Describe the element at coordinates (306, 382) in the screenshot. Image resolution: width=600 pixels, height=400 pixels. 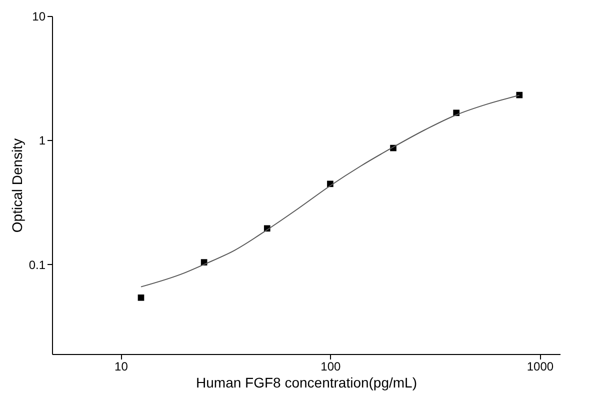
I see `x-axis-title: Human FGF8 concentration(pg/mL)` at that location.